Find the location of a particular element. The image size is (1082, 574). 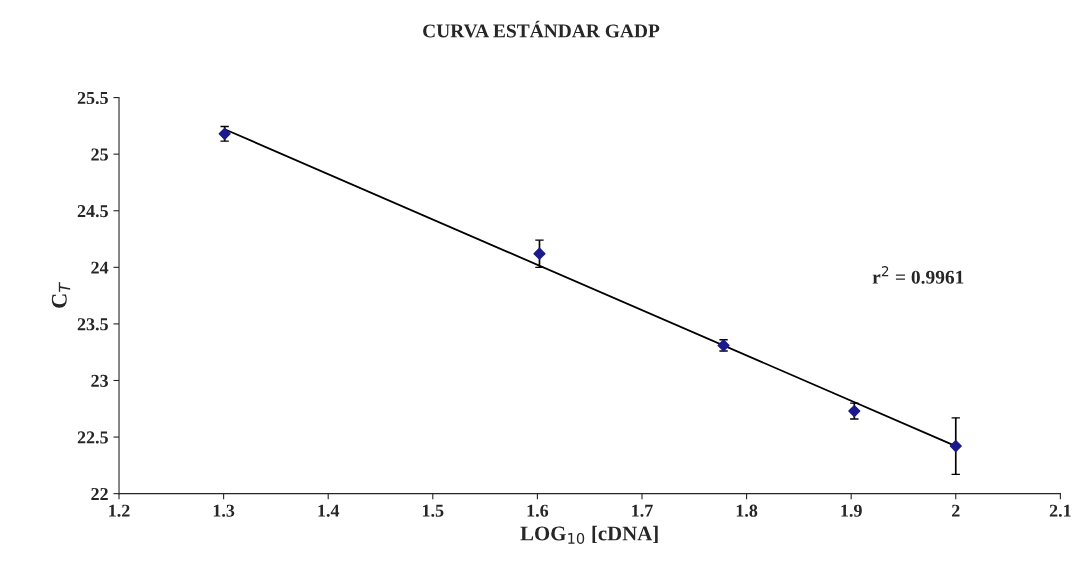

annotation: r$^{2}$ = 0.9961 is located at coordinates (918, 275).